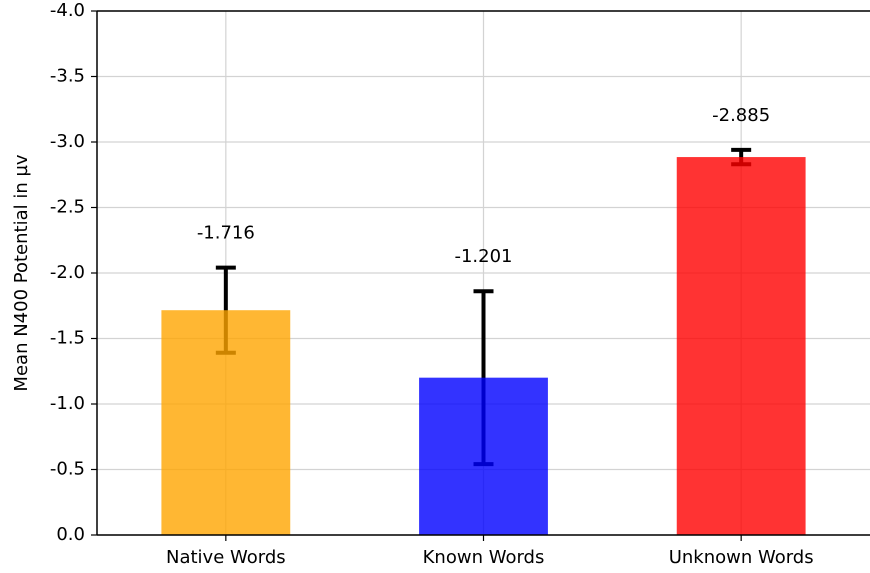 Image resolution: width=870 pixels, height=573 pixels. What do you see at coordinates (67, 338) in the screenshot?
I see `y-tick-label: -1.5` at bounding box center [67, 338].